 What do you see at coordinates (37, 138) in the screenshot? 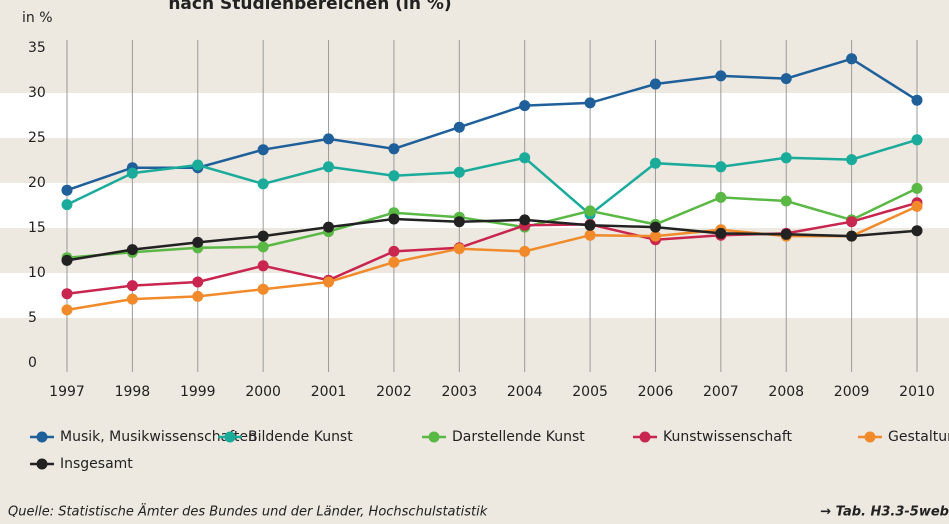
I see `y-tick-label: 25` at bounding box center [37, 138].